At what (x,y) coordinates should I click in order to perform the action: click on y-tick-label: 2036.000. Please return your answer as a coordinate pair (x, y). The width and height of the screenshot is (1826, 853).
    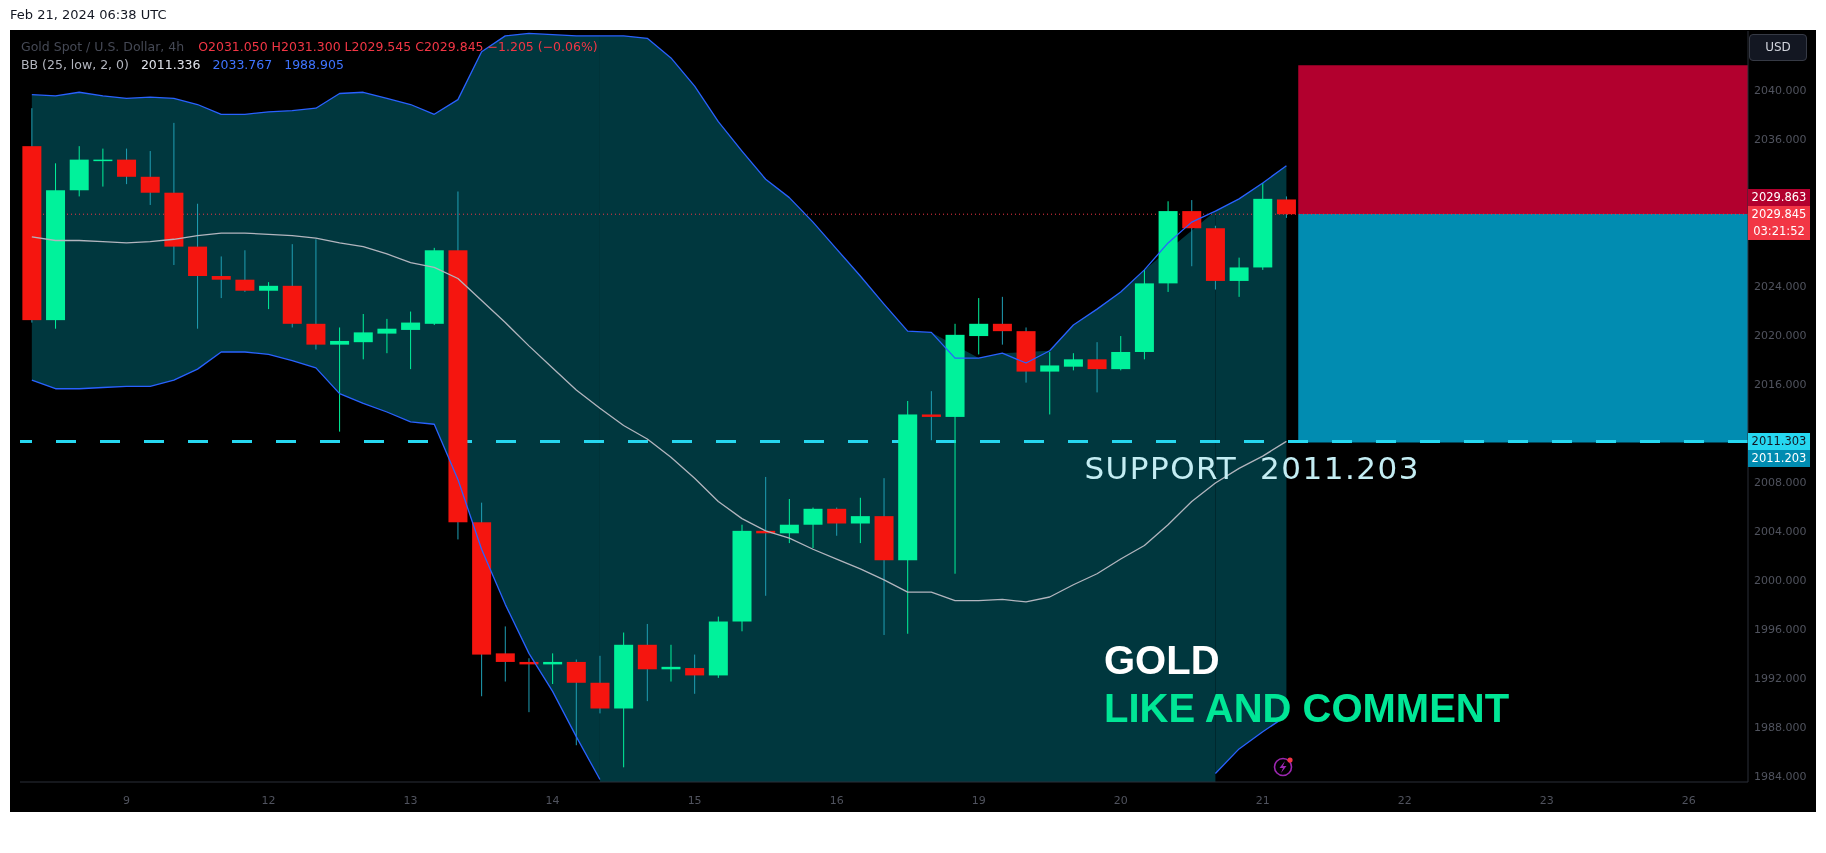
    Looking at the image, I should click on (1780, 139).